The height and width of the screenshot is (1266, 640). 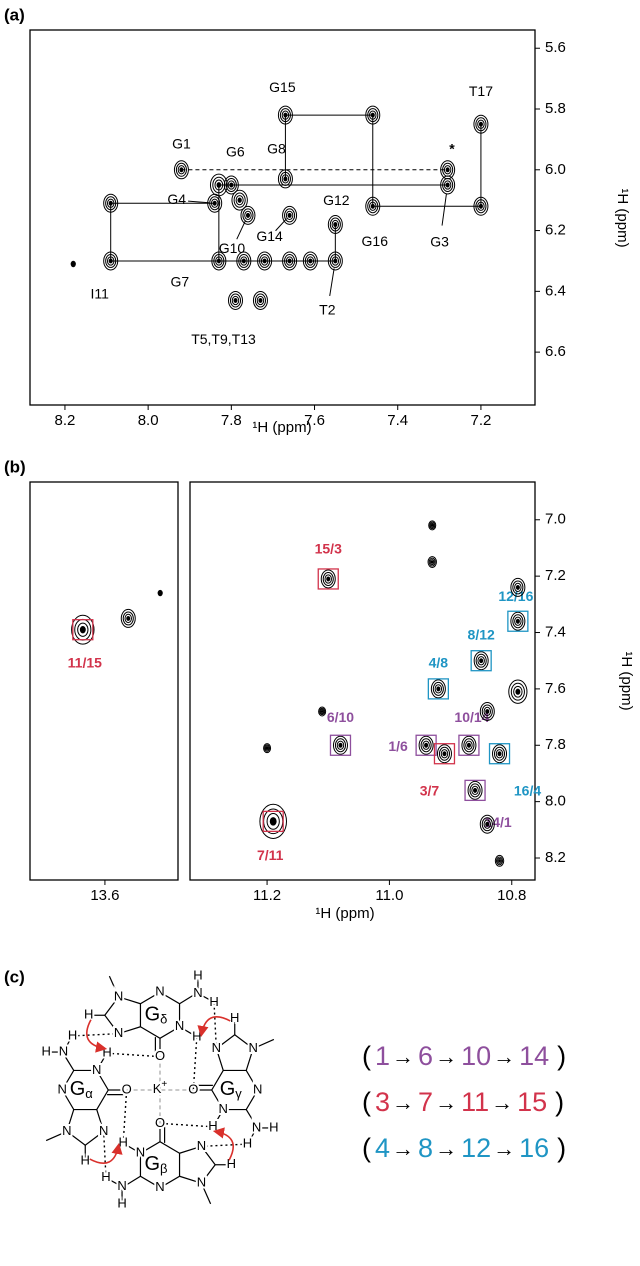 What do you see at coordinates (555, 631) in the screenshot?
I see `y-tick-label: 7.4` at bounding box center [555, 631].